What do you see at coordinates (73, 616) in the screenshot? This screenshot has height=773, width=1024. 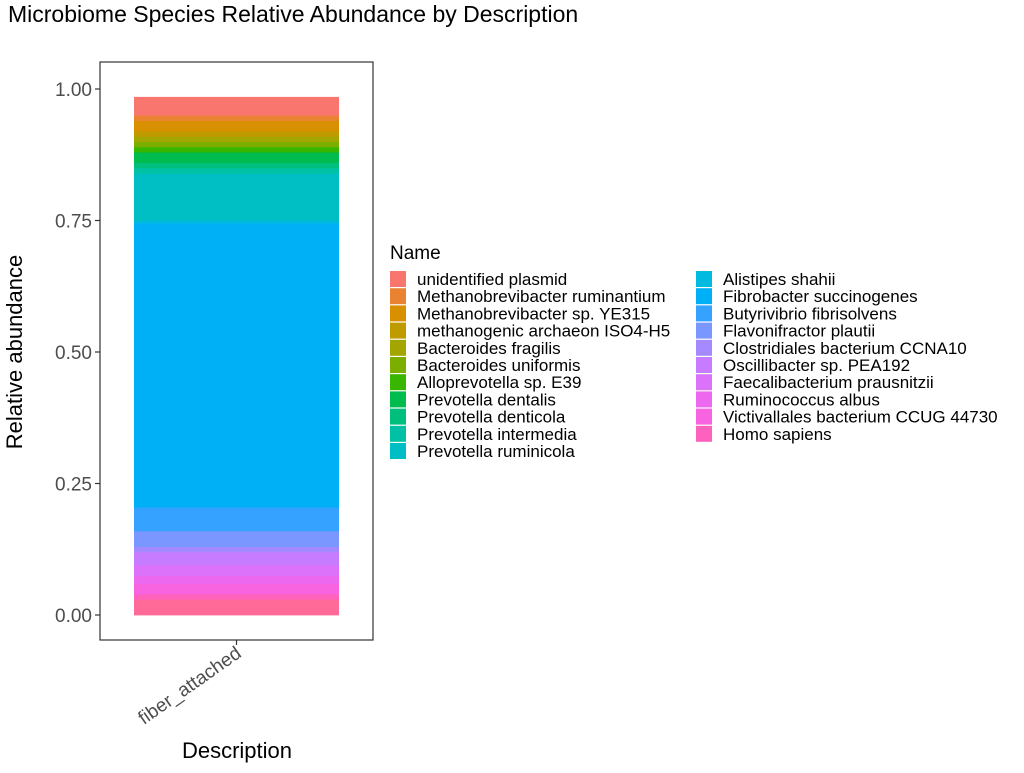 I see `y-tick-label: 0.00` at bounding box center [73, 616].